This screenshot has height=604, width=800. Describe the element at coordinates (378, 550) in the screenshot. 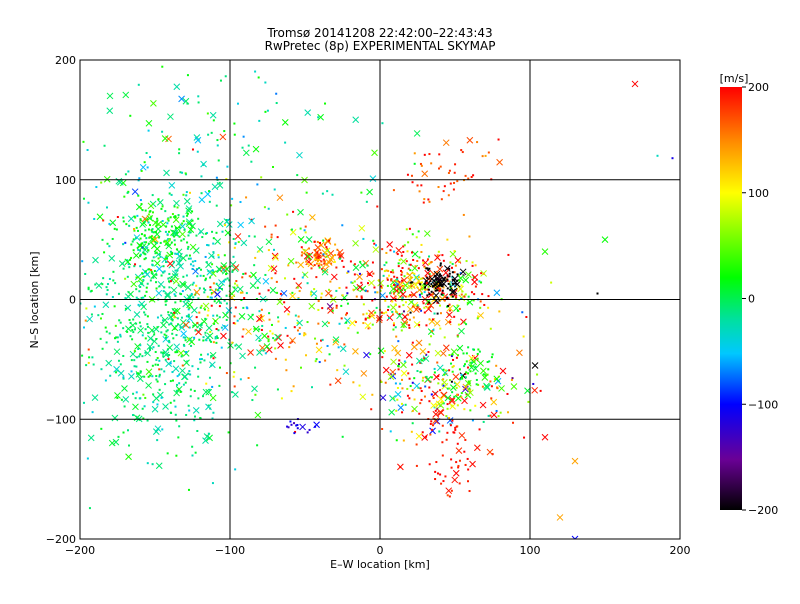

I see `x-axis-ticks: −200 −100 0 100 200` at that location.